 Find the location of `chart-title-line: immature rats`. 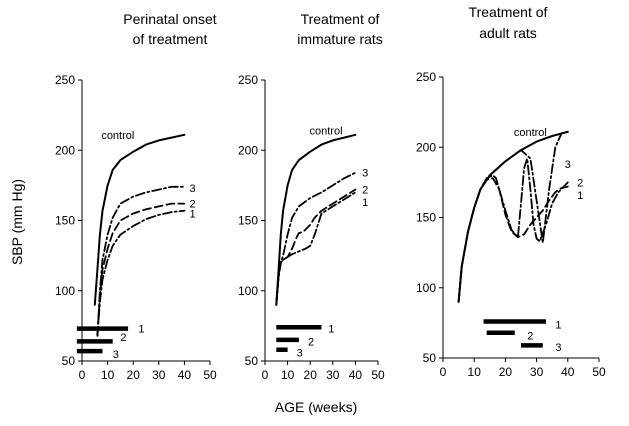

chart-title-line: immature rats is located at coordinates (340, 39).